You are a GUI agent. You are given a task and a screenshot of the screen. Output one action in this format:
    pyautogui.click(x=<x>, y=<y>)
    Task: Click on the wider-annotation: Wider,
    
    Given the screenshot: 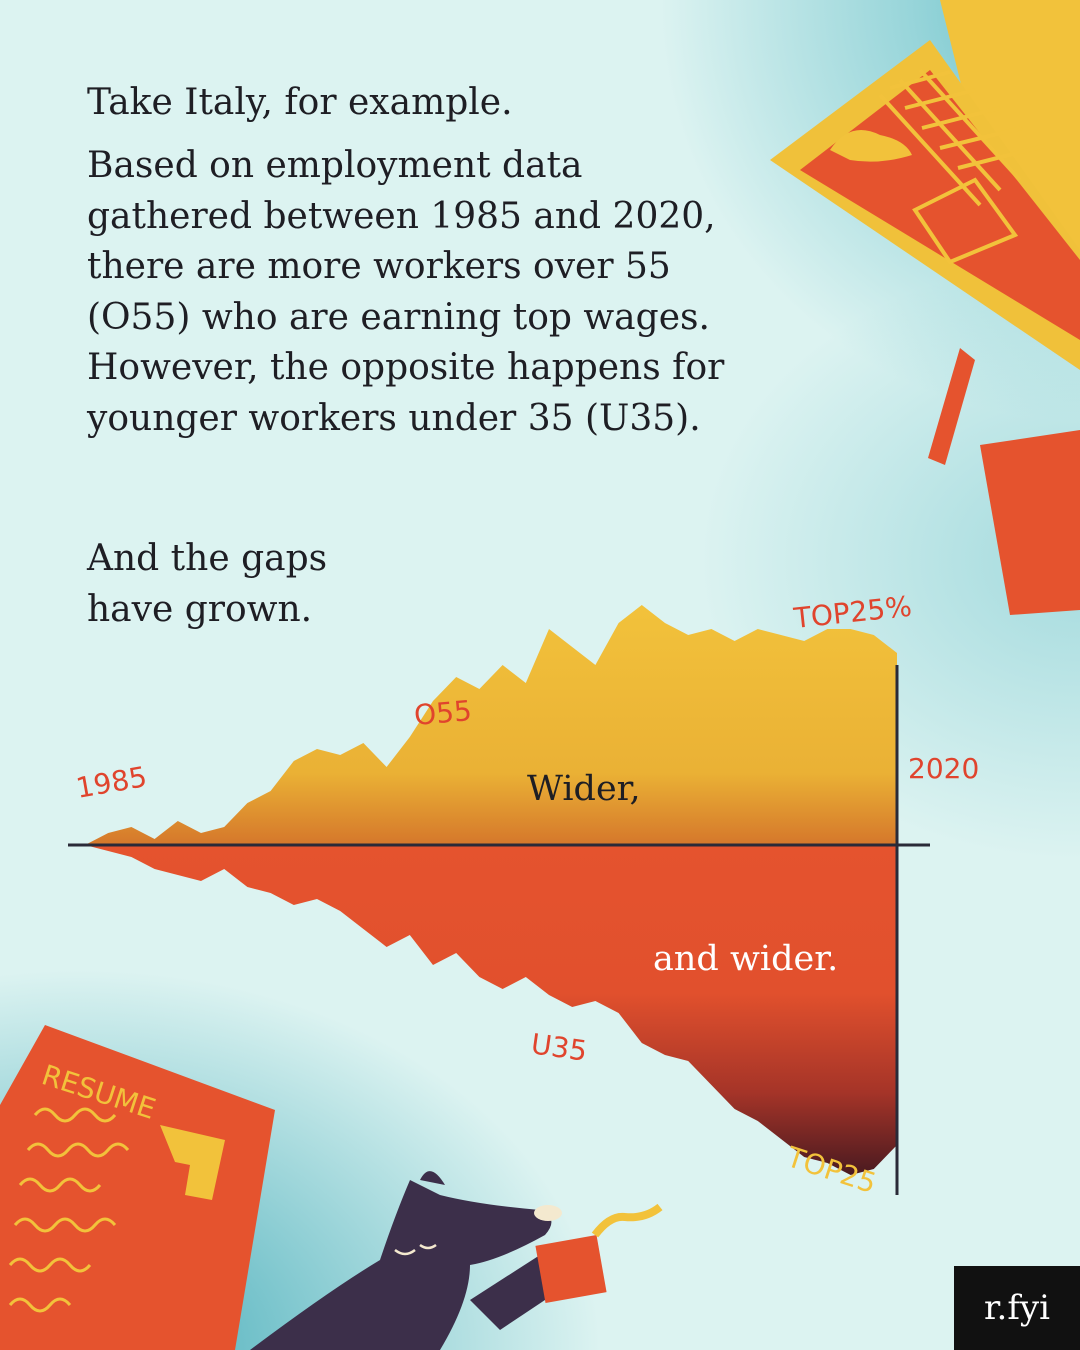 What is the action you would take?
    pyautogui.click(x=584, y=789)
    